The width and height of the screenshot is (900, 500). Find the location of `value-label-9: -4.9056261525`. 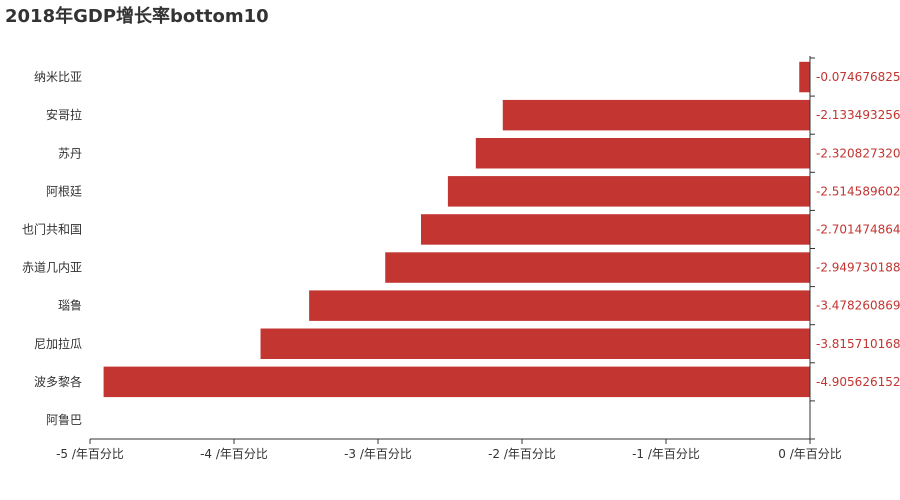

value-label-9: -4.9056261525 is located at coordinates (858, 382).